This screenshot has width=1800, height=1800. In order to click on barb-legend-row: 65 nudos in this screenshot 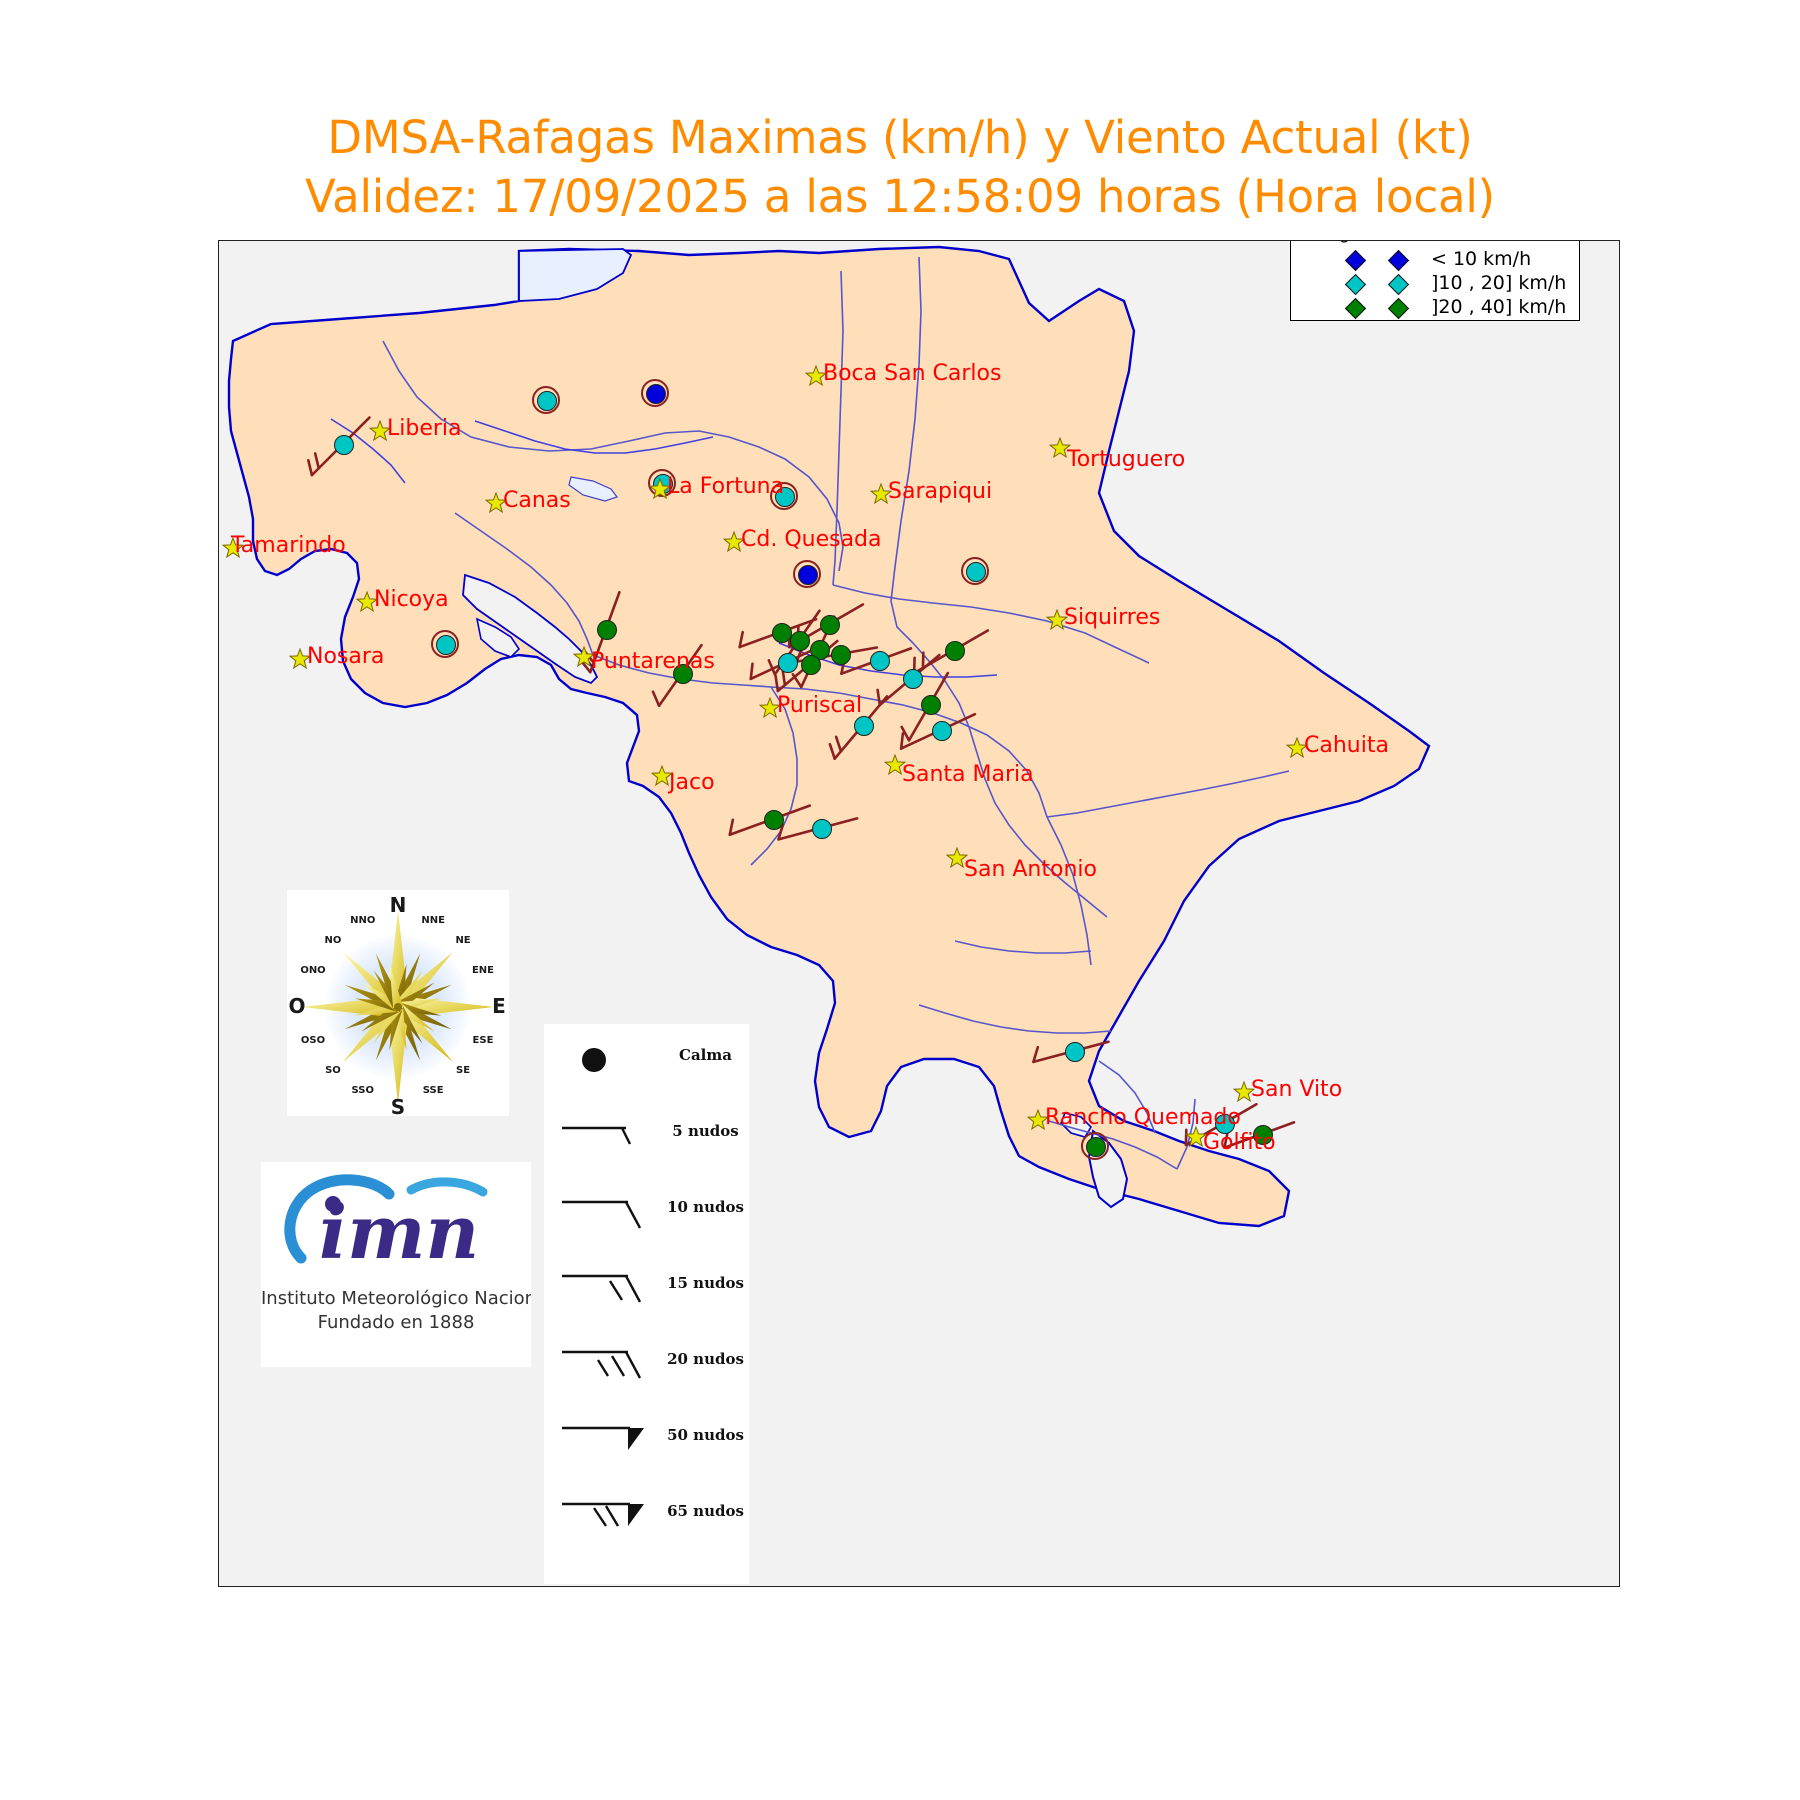, I will do `click(646, 1516)`.